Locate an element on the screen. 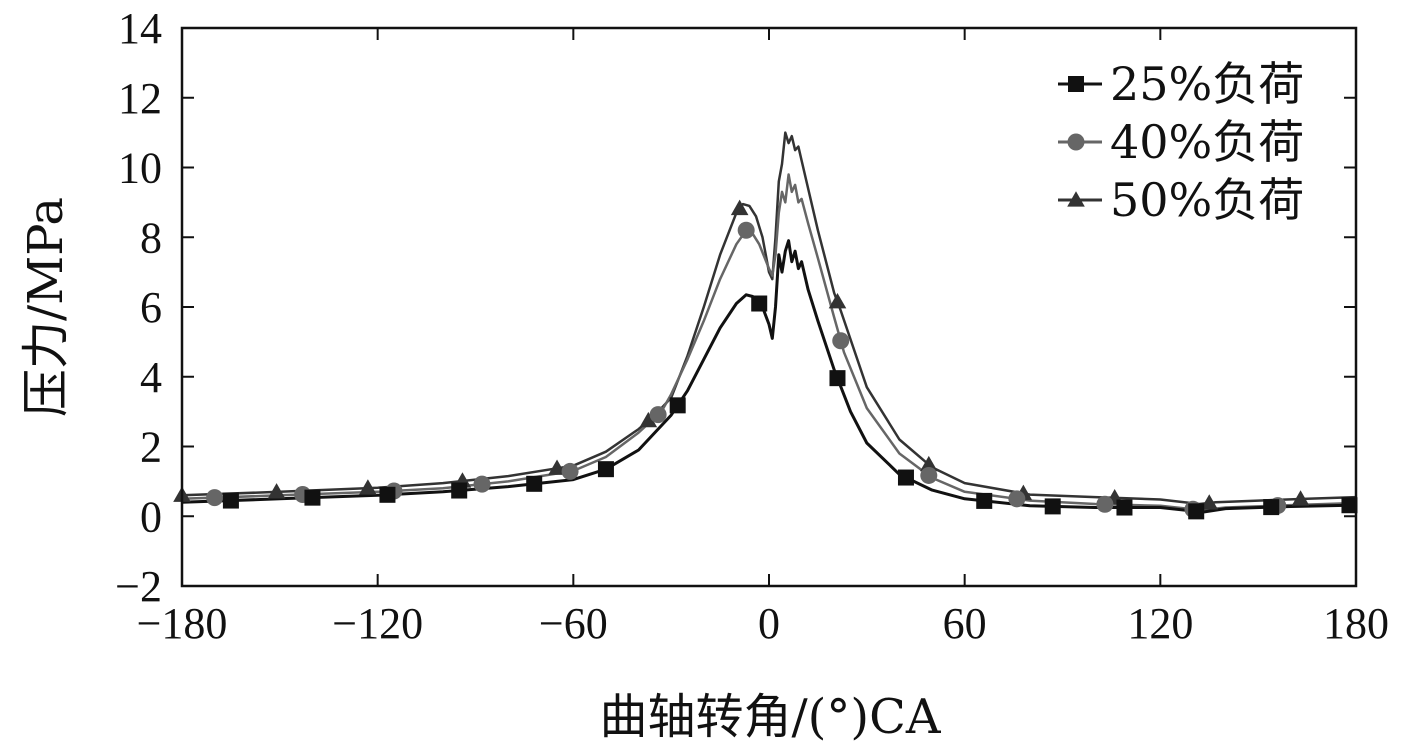 This screenshot has height=751, width=1417. y-tick-label: 0 is located at coordinates (151, 516).